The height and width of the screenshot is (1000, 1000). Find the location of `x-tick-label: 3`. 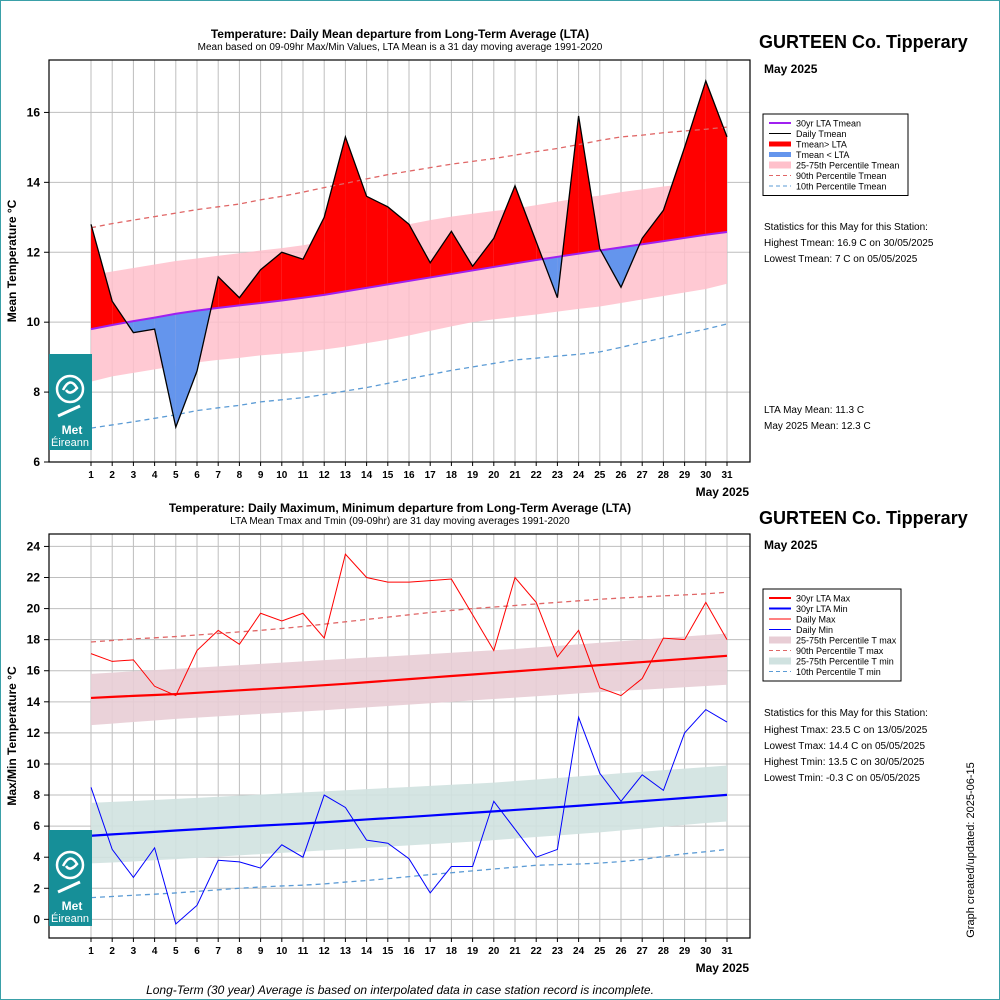

x-tick-label: 3 is located at coordinates (134, 475).